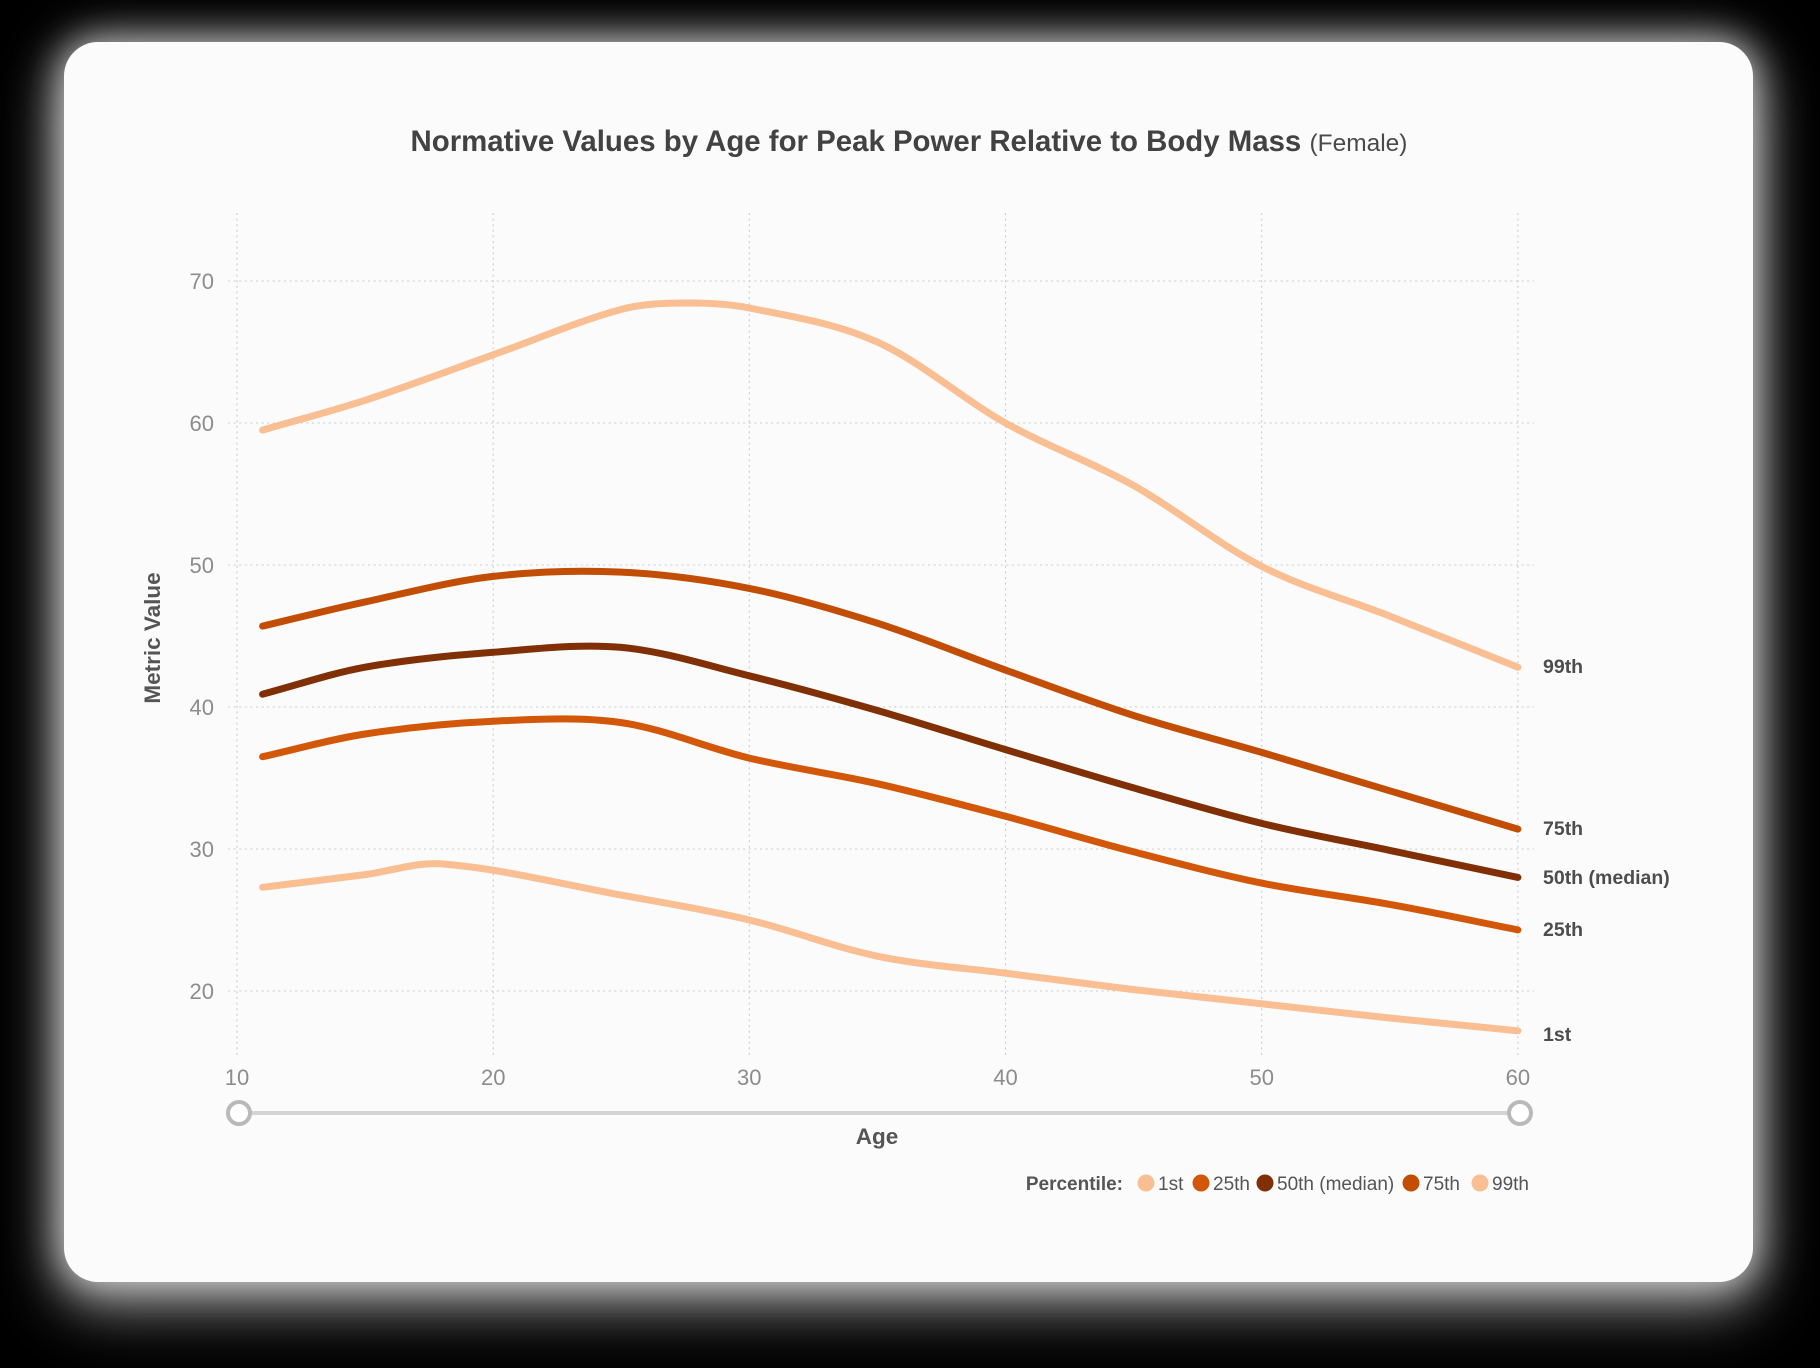  I want to click on svg-text: 10, so click(237, 1077).